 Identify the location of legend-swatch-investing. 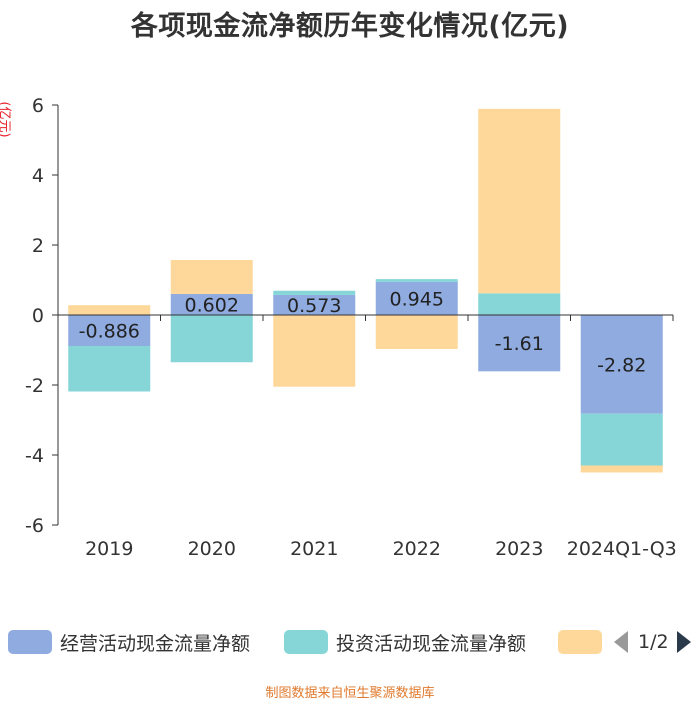
(306, 642).